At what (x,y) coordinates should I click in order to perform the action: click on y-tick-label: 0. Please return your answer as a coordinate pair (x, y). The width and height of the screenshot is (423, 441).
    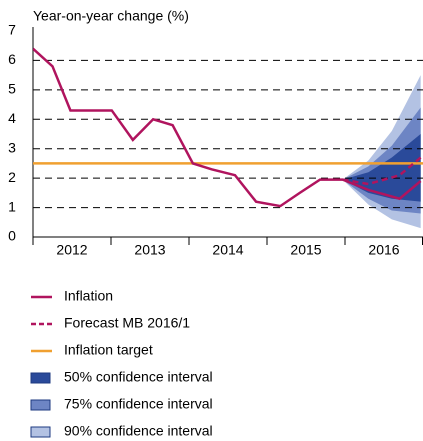
    Looking at the image, I should click on (12, 236).